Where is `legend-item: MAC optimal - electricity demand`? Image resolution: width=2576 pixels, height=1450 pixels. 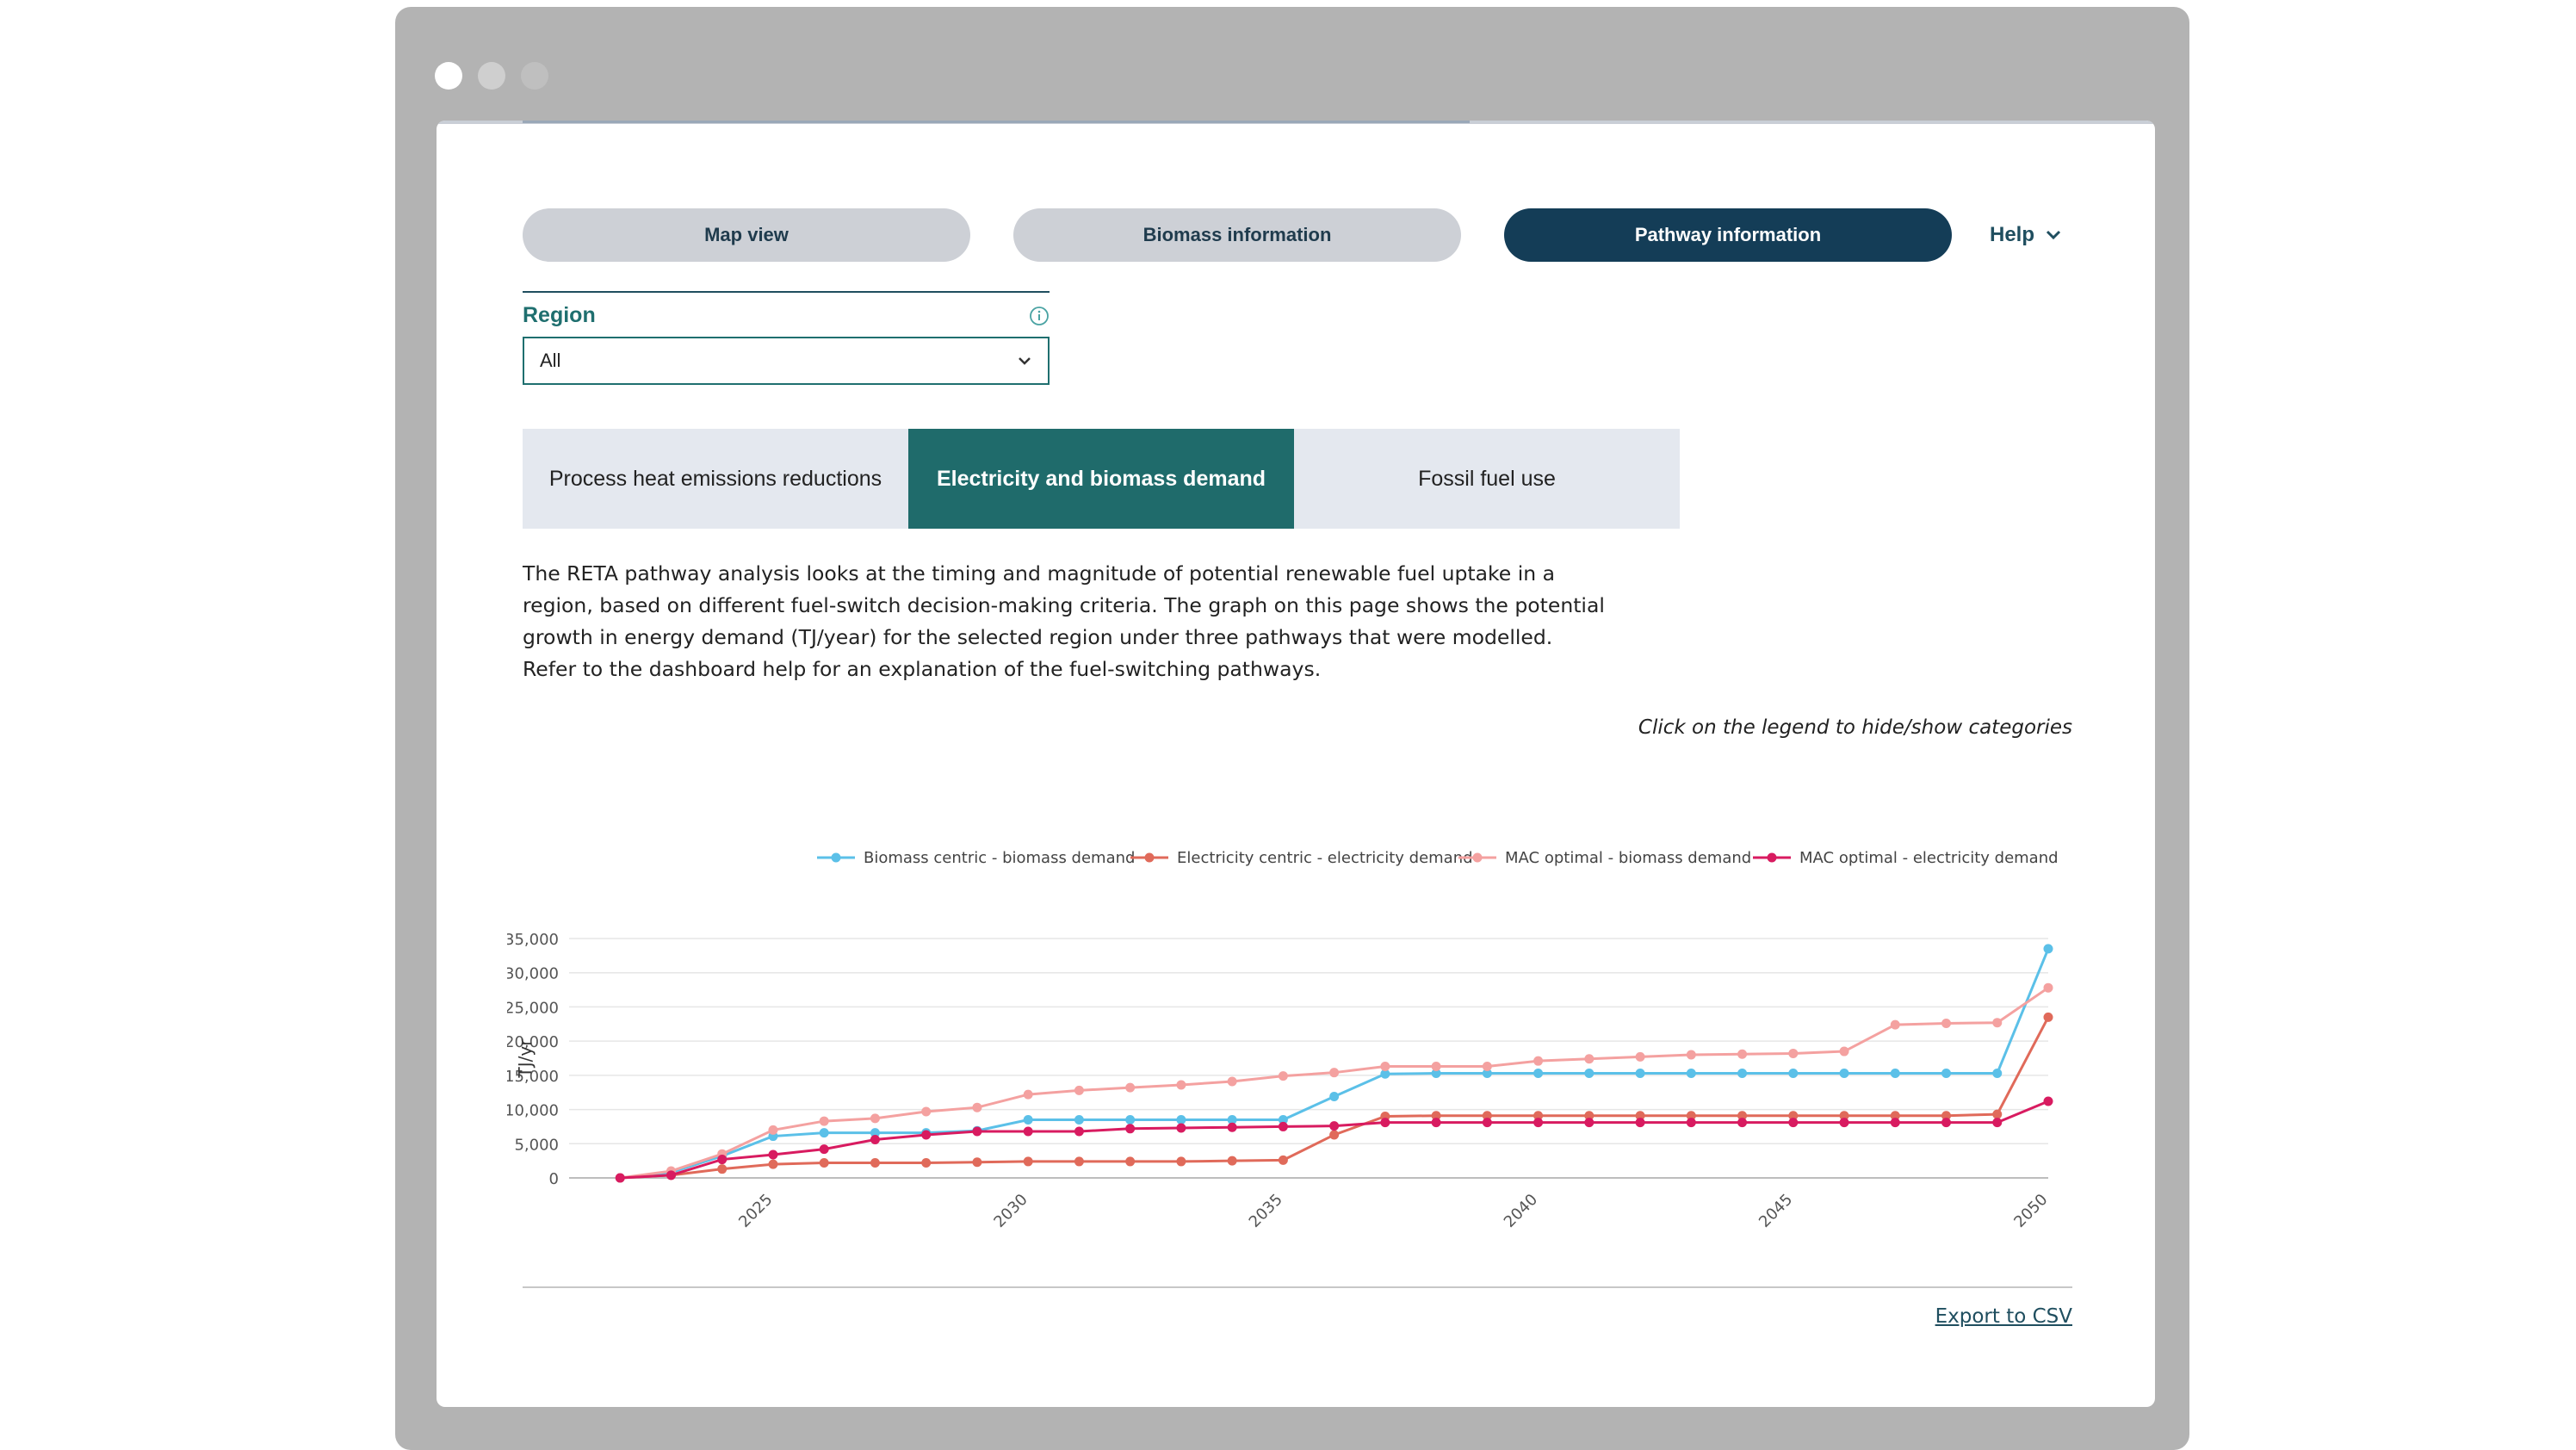 legend-item: MAC optimal - electricity demand is located at coordinates (1906, 858).